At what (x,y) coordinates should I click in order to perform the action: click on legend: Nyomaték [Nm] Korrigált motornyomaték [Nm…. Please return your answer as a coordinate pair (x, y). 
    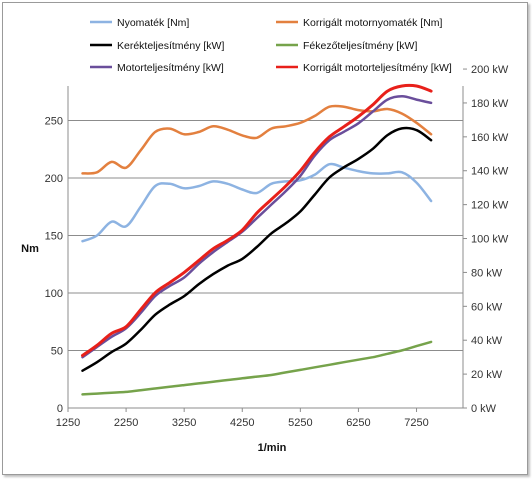
    Looking at the image, I should click on (271, 45).